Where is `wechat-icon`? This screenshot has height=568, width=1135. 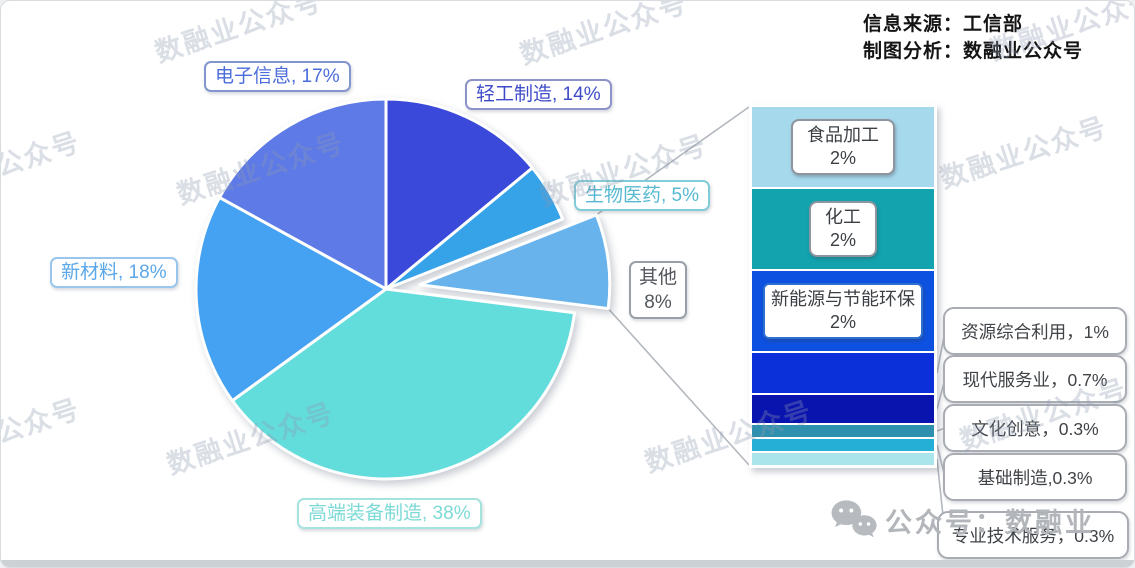 wechat-icon is located at coordinates (854, 519).